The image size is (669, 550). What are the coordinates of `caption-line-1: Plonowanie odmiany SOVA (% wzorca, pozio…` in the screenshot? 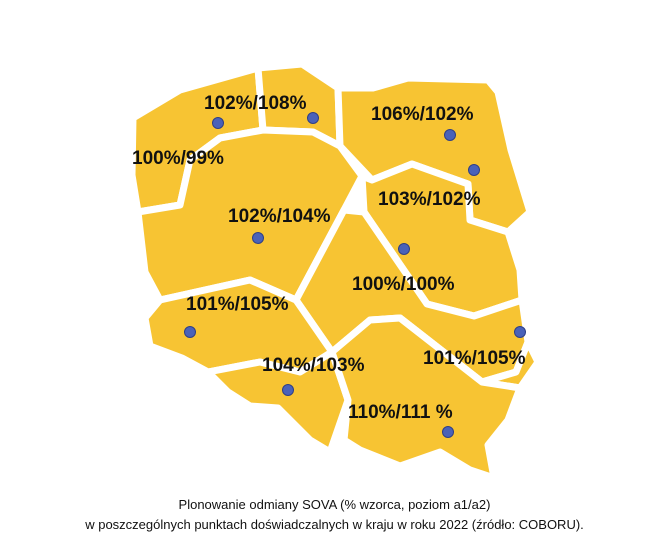 It's located at (334, 504).